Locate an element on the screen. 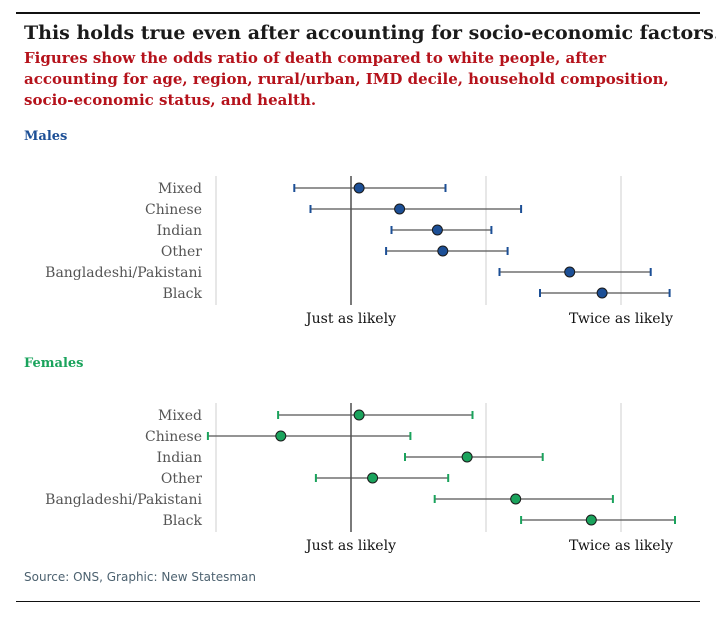  females-category-label: Chinese is located at coordinates (173, 437).